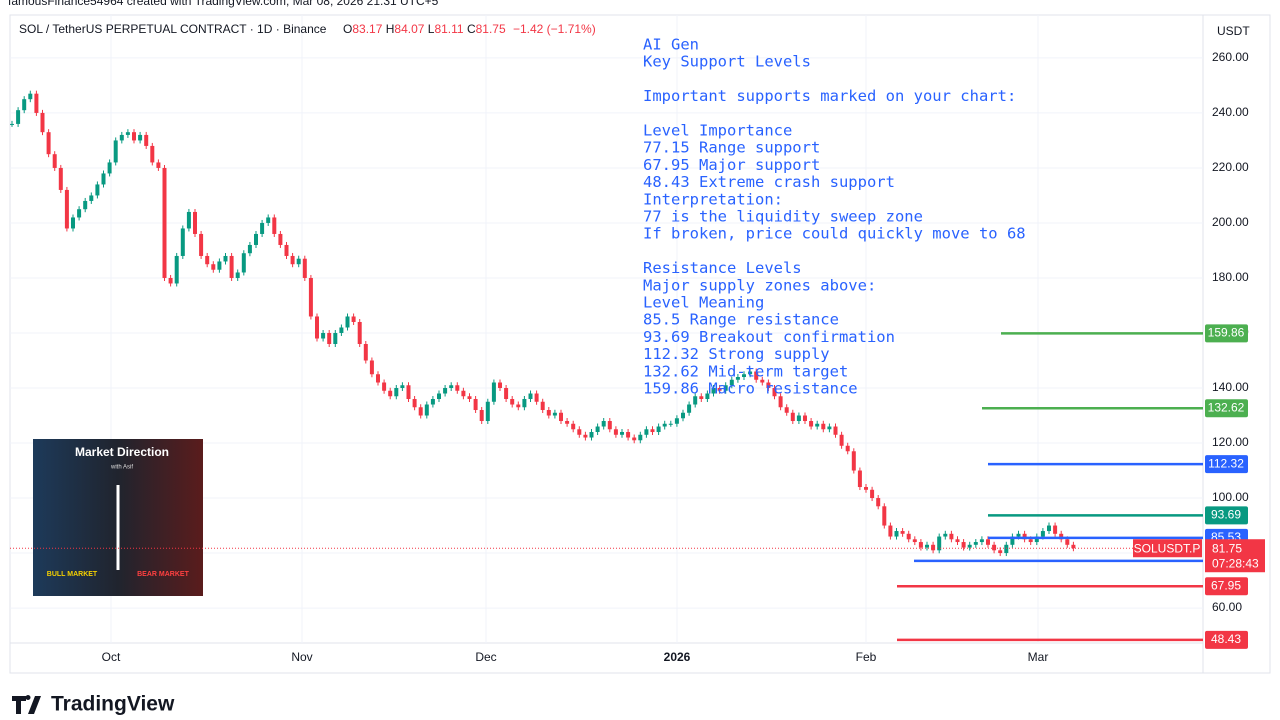 This screenshot has height=720, width=1280. Describe the element at coordinates (471, 29) in the screenshot. I see `ohlc-key: C` at that location.